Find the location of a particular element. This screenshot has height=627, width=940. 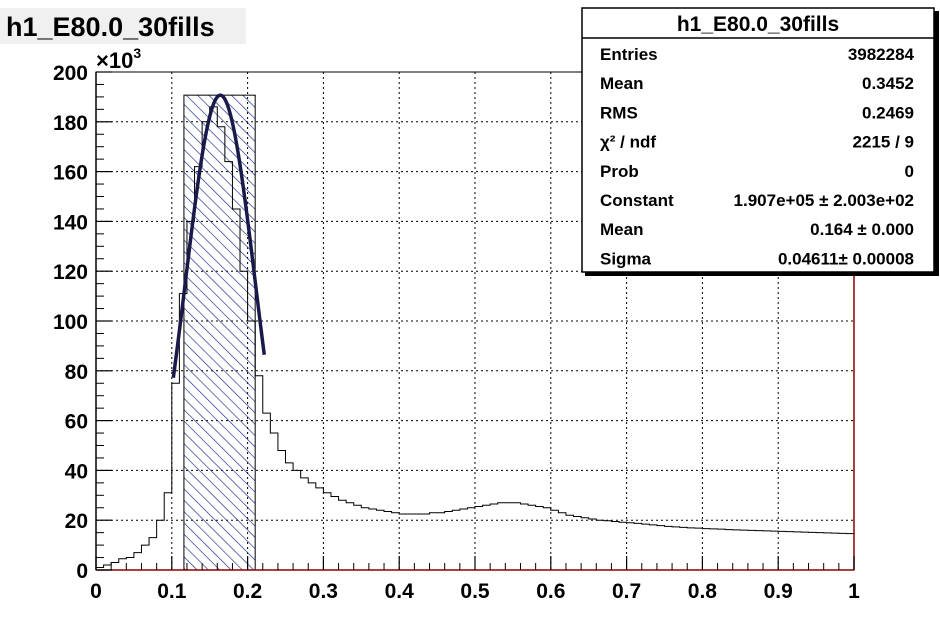

y-tick-label: 60 is located at coordinates (76, 422).